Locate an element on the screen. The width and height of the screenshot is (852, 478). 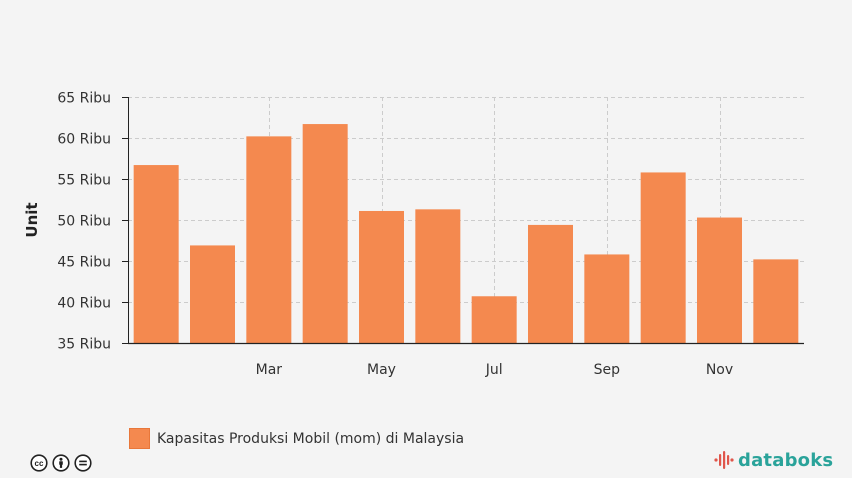
y-tick-label: 50 Ribu is located at coordinates (84, 222).